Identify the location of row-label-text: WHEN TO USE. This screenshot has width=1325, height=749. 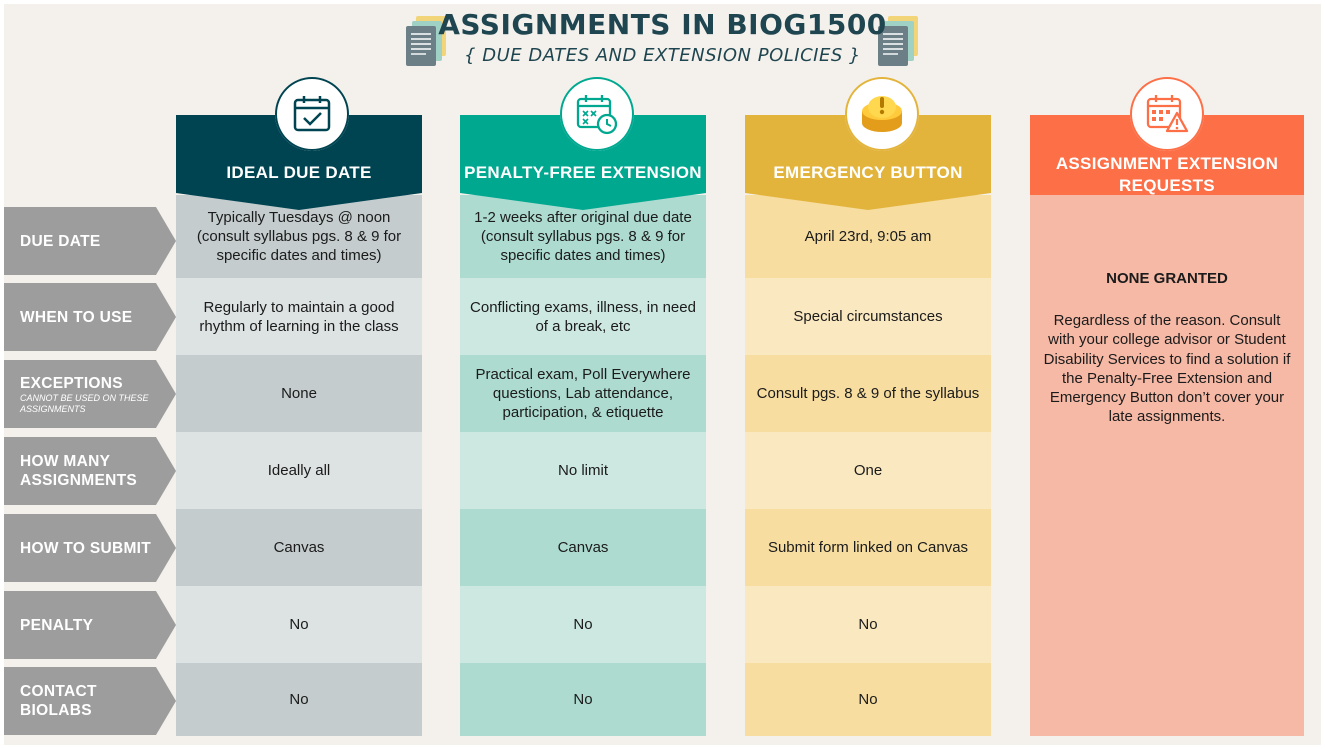
(76, 317).